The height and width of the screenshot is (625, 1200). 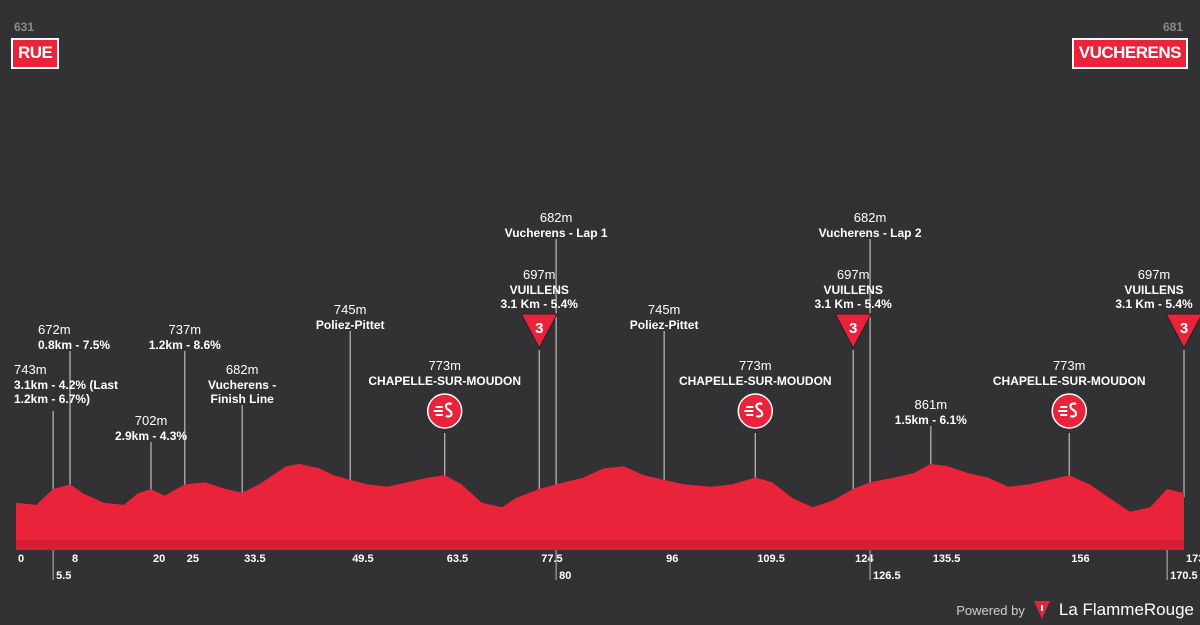 What do you see at coordinates (990, 610) in the screenshot?
I see `powered-by-text: Powered by` at bounding box center [990, 610].